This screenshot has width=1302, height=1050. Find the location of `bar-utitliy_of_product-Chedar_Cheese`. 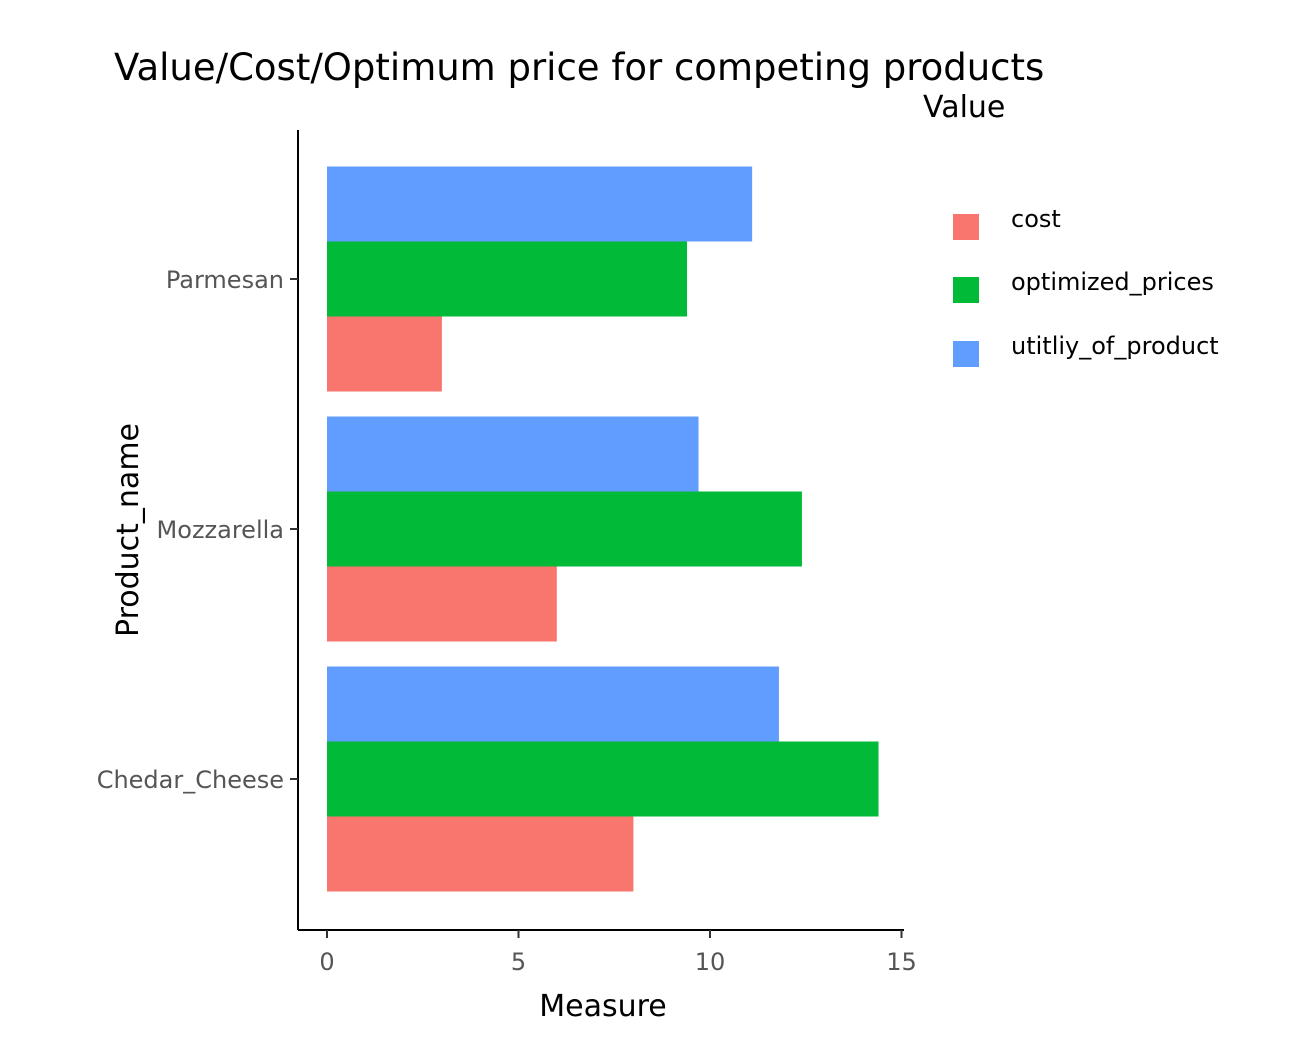

bar-utitliy_of_product-Chedar_Cheese is located at coordinates (553, 704).